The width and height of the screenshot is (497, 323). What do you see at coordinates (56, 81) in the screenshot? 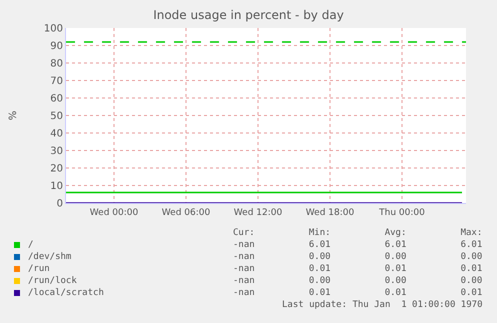
I see `y-tick-label: 70` at bounding box center [56, 81].